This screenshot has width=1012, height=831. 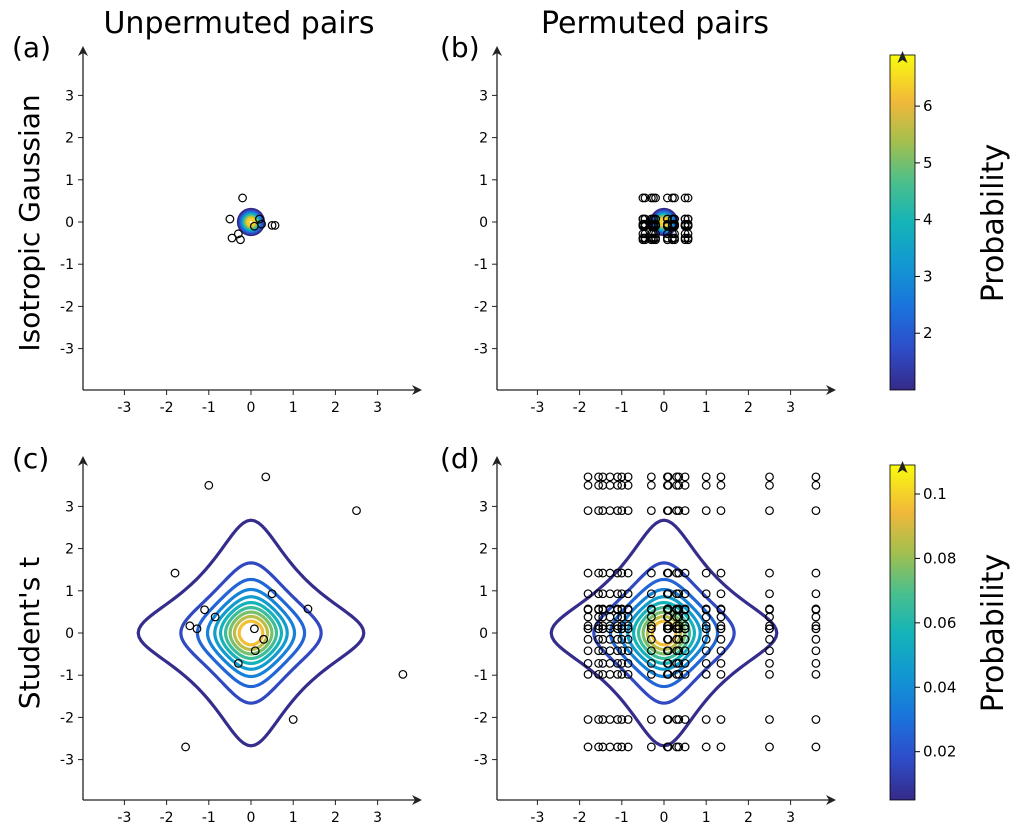 What do you see at coordinates (928, 276) in the screenshot?
I see `colorbar-tick-label: 3` at bounding box center [928, 276].